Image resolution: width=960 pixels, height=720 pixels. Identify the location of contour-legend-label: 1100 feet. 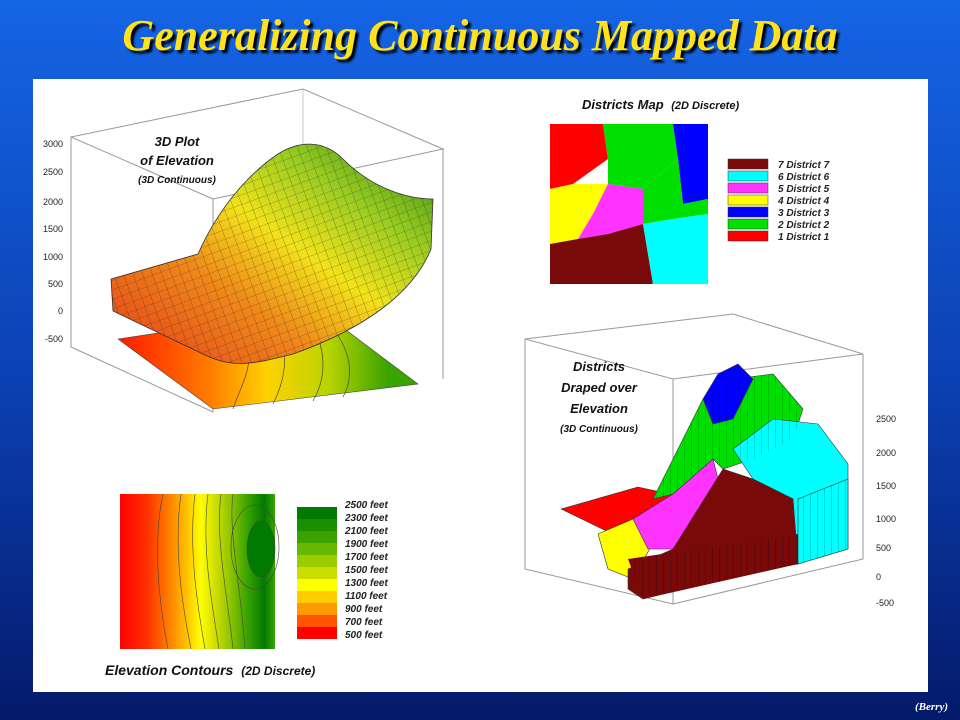
(366, 596).